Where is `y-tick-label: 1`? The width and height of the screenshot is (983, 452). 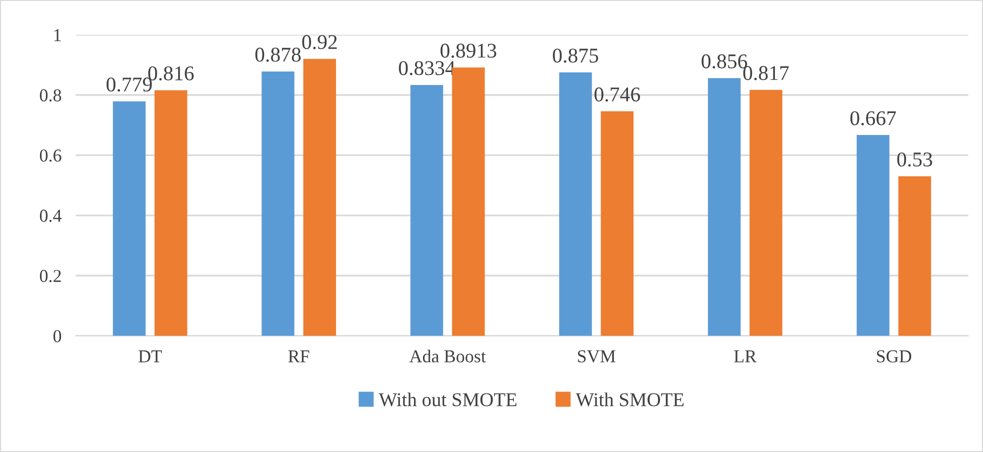
y-tick-label: 1 is located at coordinates (57, 35).